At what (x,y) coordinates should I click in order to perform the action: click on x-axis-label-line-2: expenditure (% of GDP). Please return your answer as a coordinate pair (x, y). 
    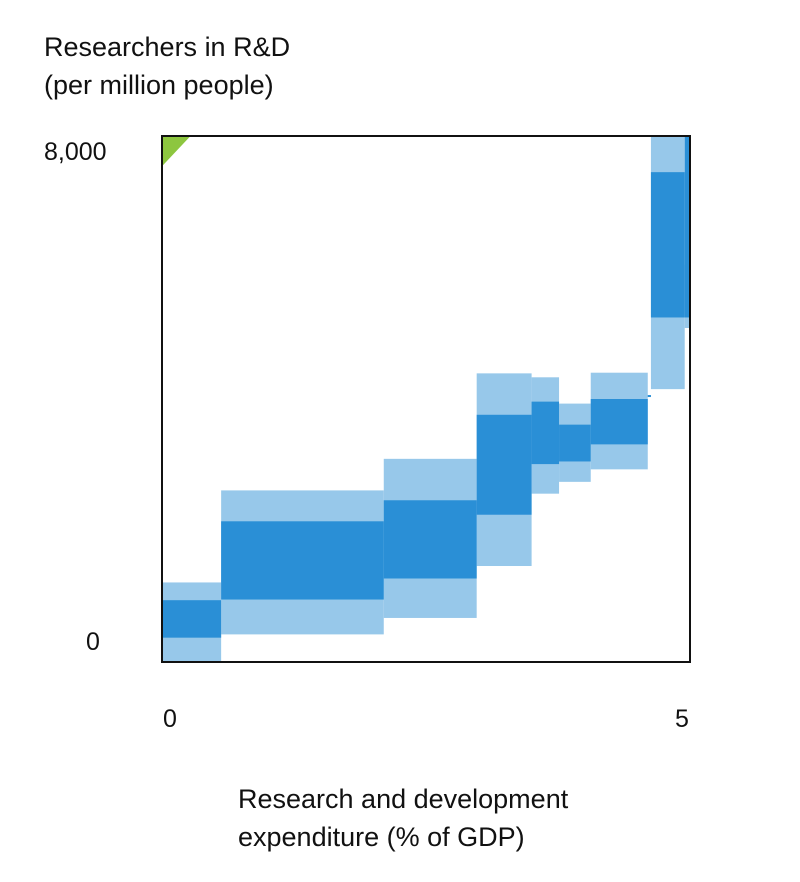
    Looking at the image, I should click on (381, 837).